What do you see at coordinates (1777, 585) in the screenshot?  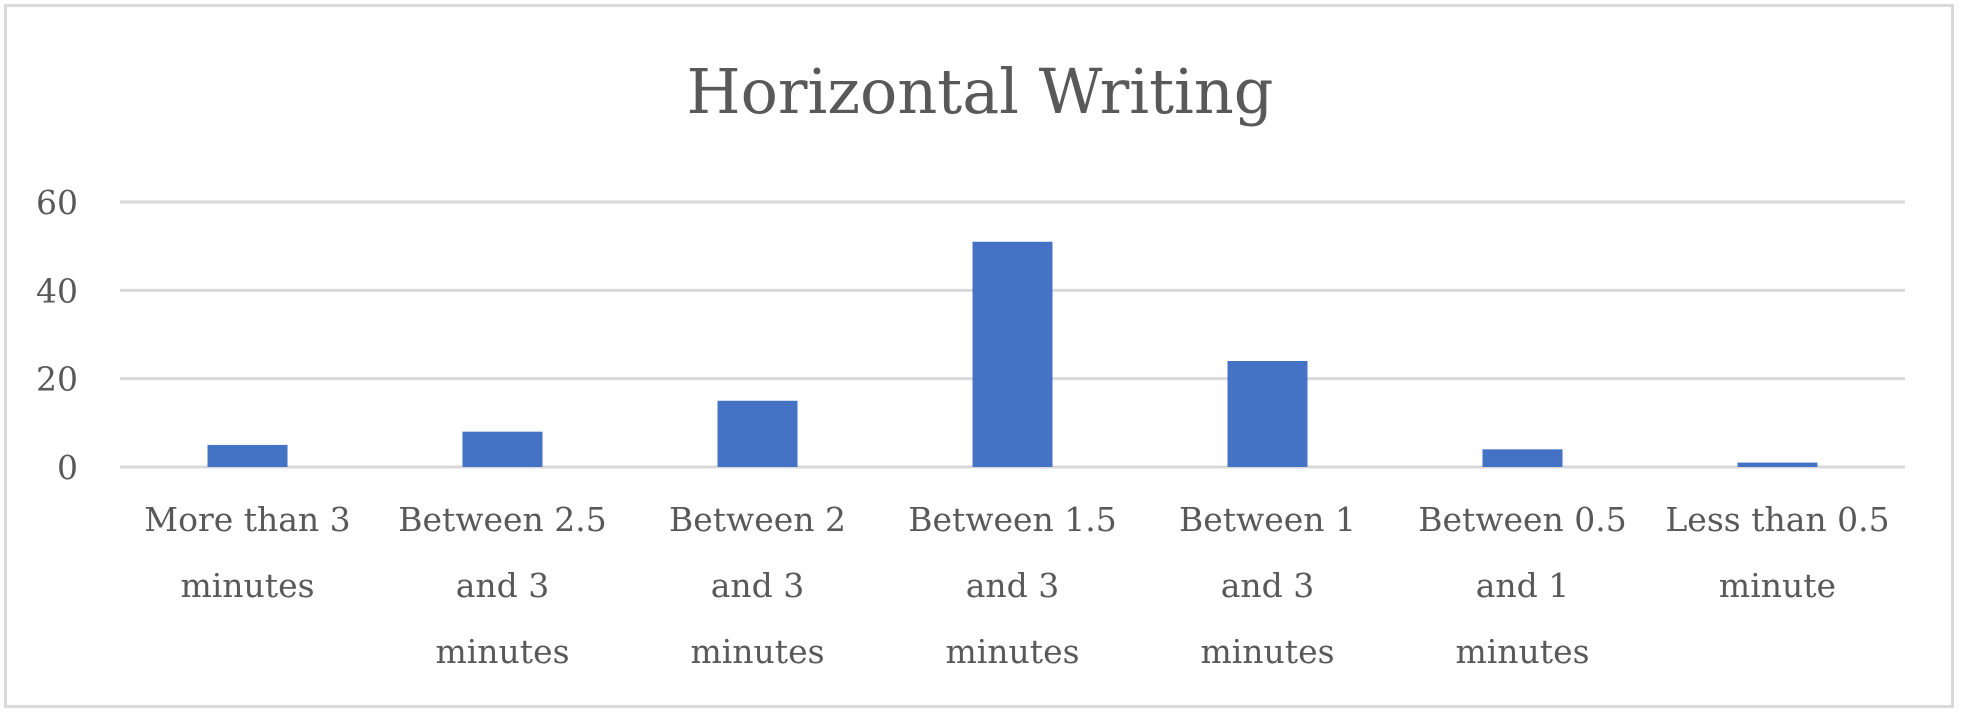 I see `x-tick-label-line: minute` at bounding box center [1777, 585].